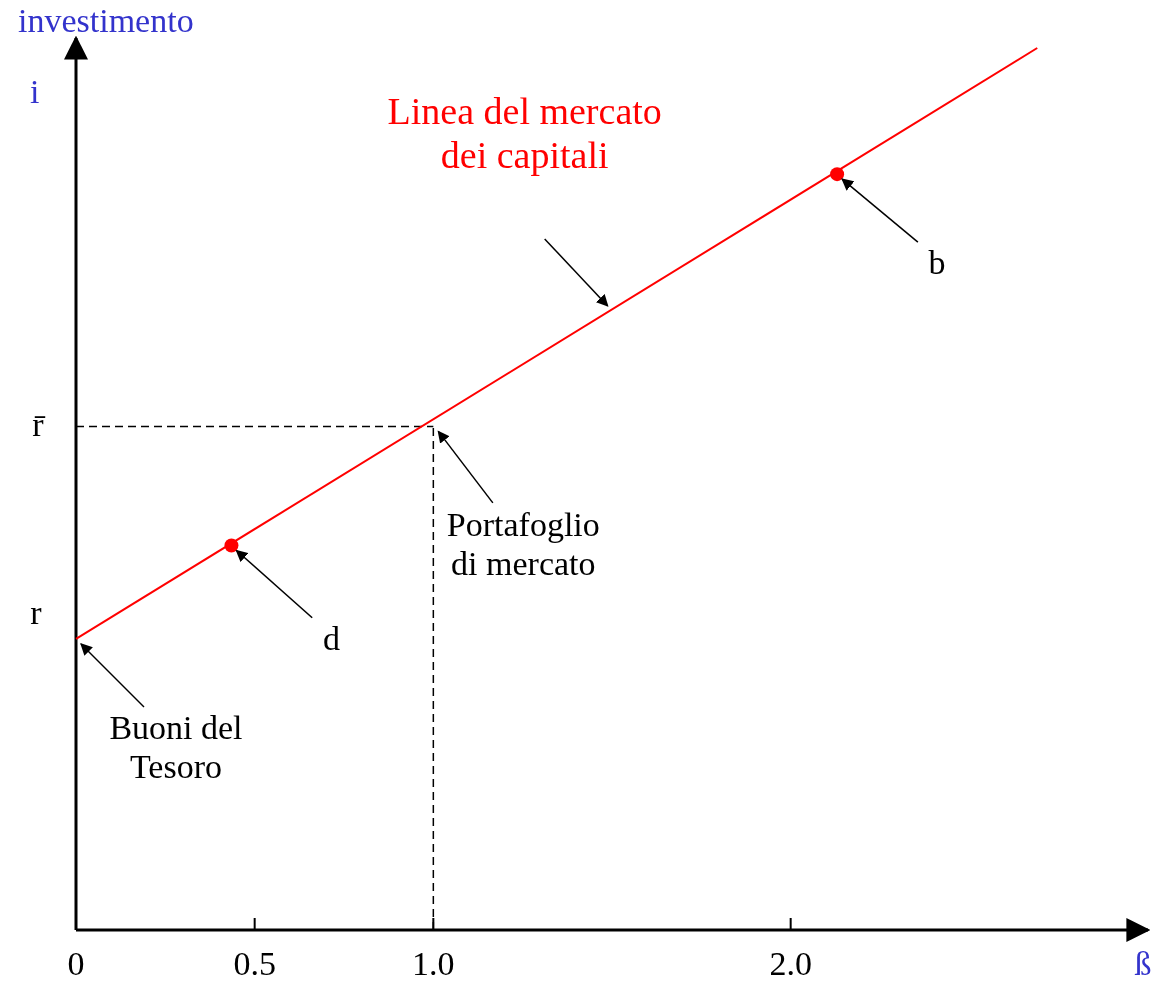 Image resolution: width=1155 pixels, height=990 pixels. What do you see at coordinates (76, 963) in the screenshot?
I see `x-tick-label: 0` at bounding box center [76, 963].